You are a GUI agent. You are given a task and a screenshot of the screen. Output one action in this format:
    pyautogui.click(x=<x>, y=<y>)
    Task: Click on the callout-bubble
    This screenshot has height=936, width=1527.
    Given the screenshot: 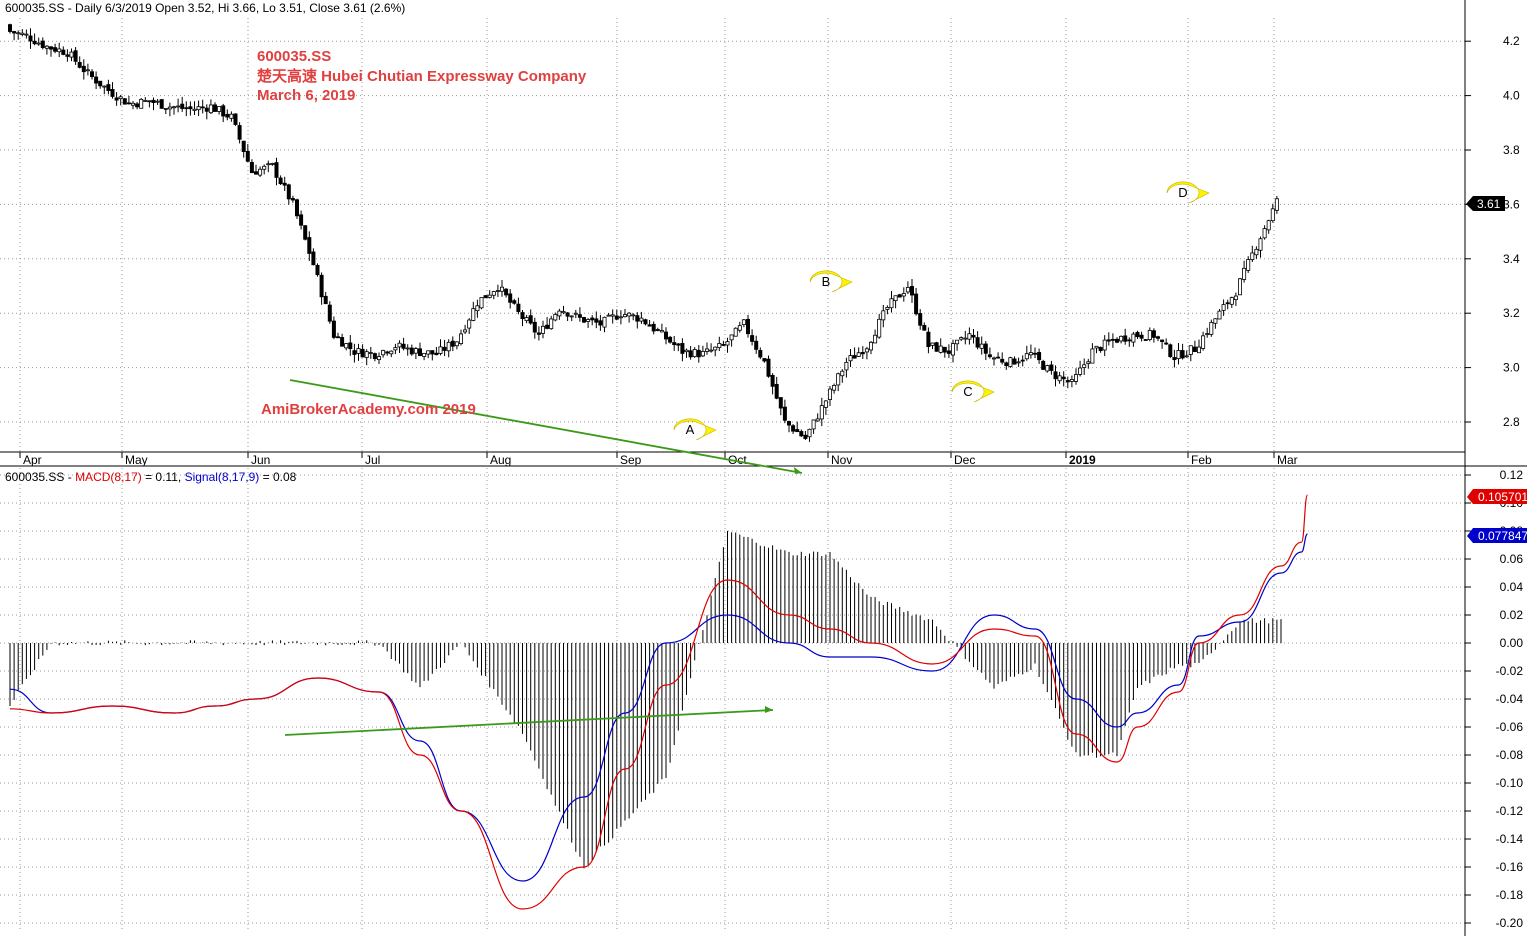 What is the action you would take?
    pyautogui.click(x=831, y=281)
    